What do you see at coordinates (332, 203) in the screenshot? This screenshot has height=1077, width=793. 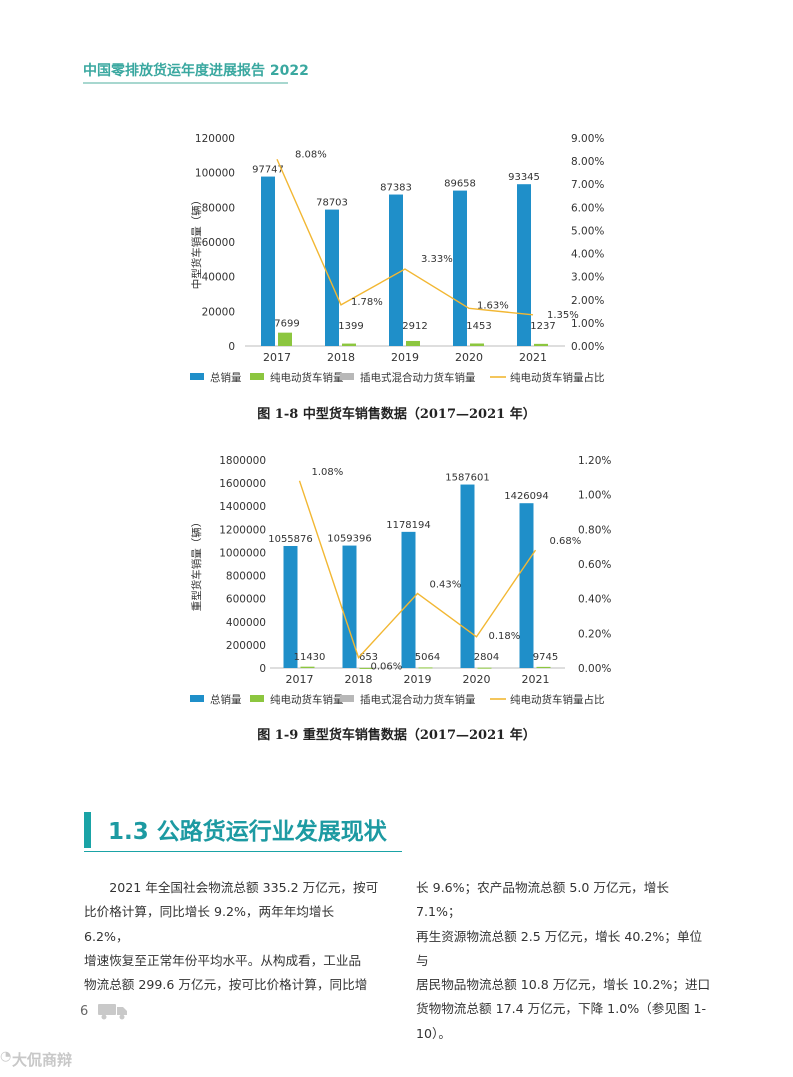 I see `total-sales-label: 78703` at bounding box center [332, 203].